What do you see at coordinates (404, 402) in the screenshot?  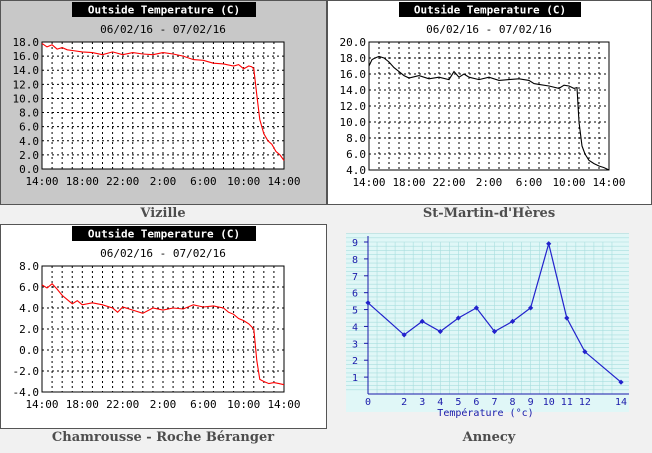 I see `x-tick-label: 2` at bounding box center [404, 402].